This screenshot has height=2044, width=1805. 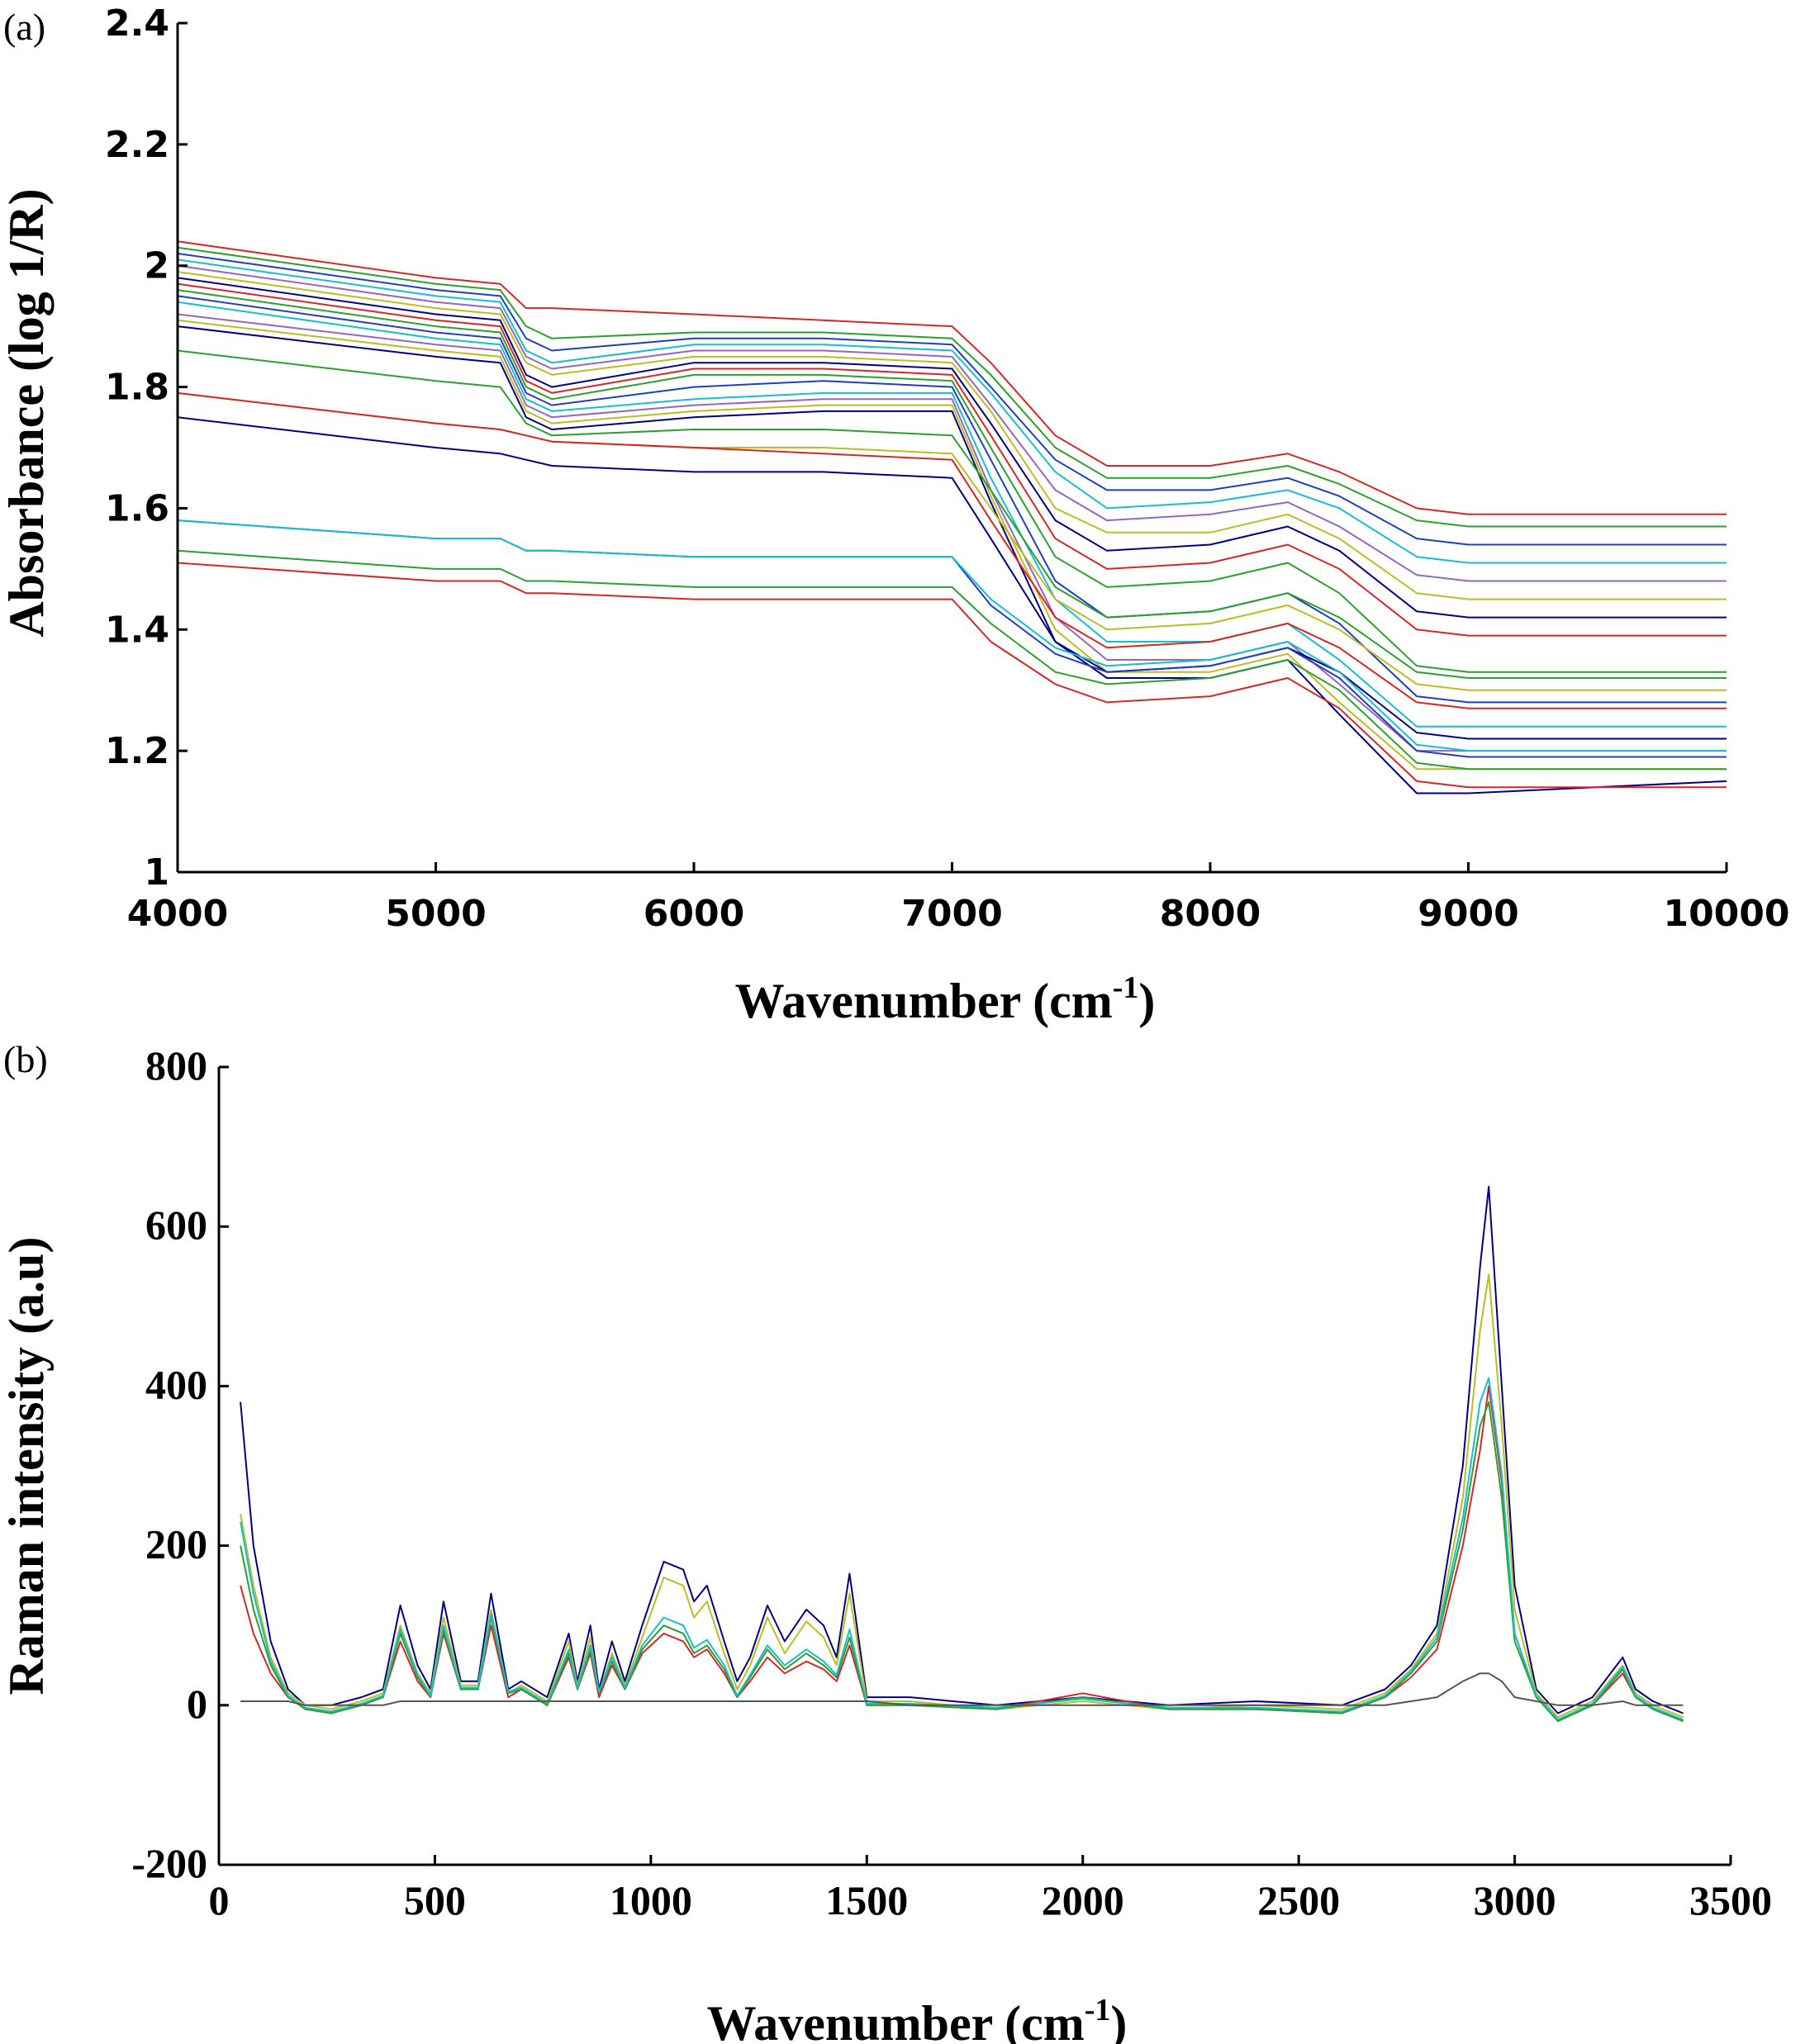 I want to click on panel-b-y-axis-title: Raman intensity (a.u), so click(x=27, y=1465).